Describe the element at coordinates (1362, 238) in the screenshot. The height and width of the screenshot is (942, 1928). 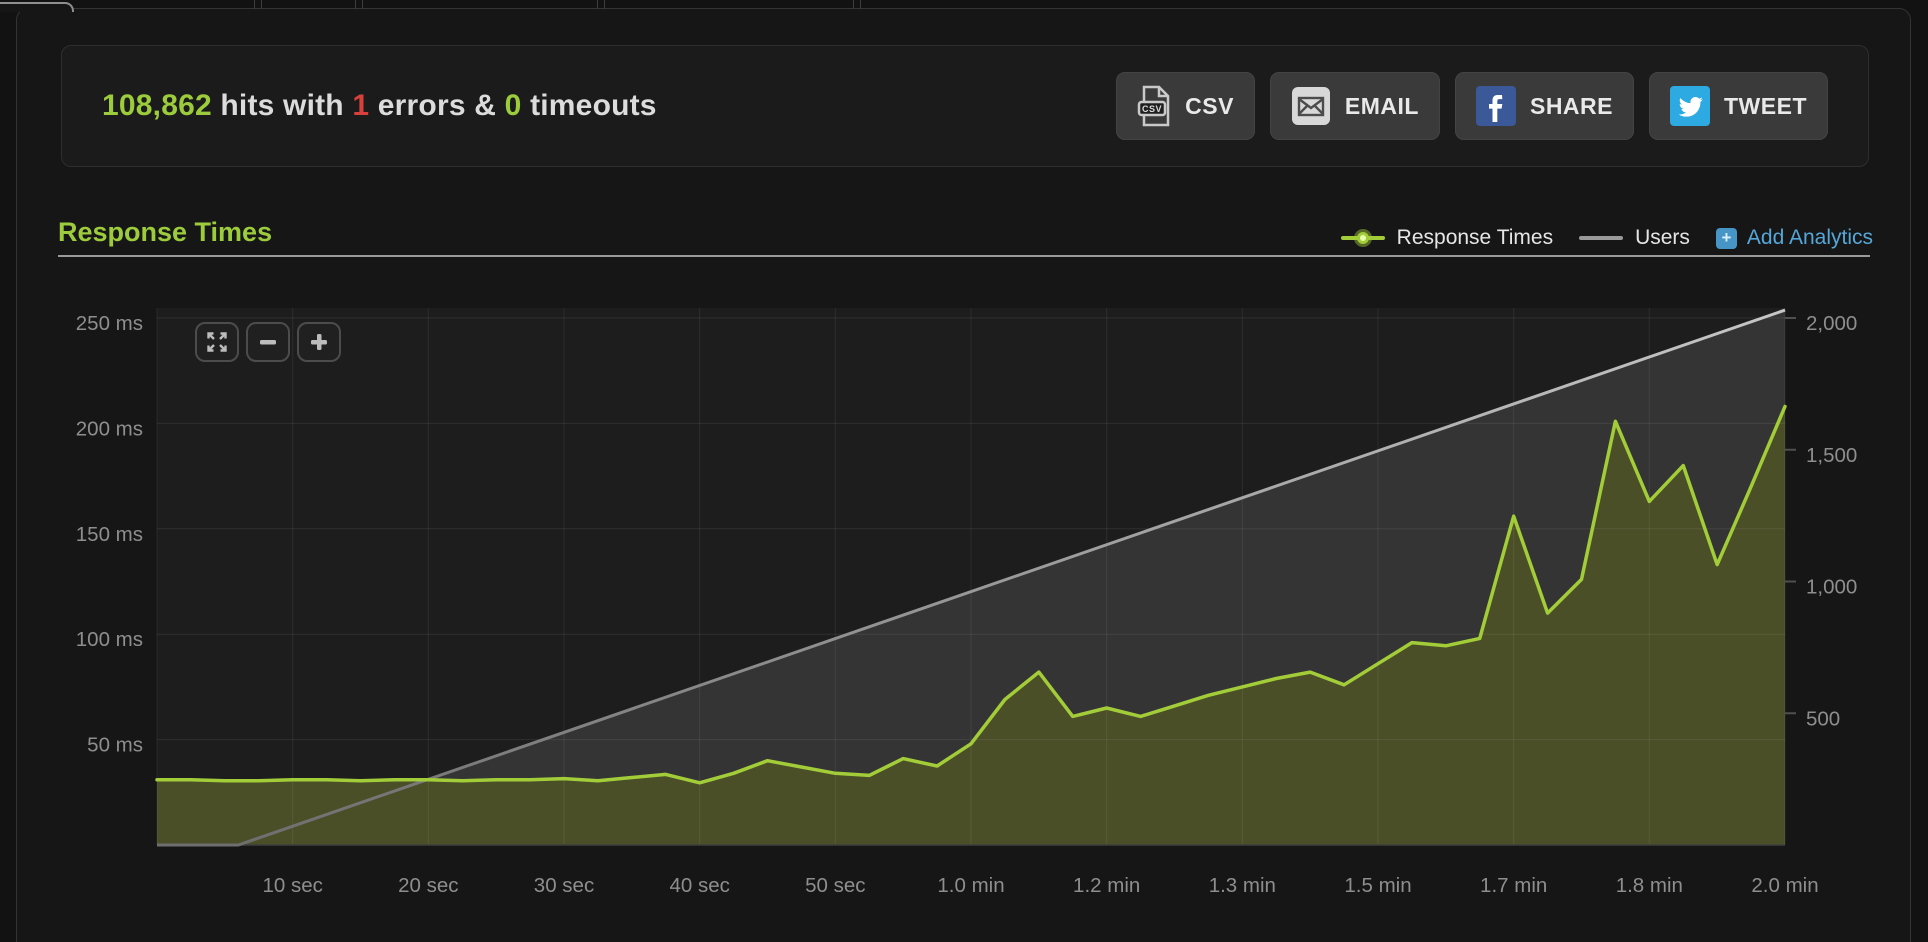
I see `response-times-marker-icon` at that location.